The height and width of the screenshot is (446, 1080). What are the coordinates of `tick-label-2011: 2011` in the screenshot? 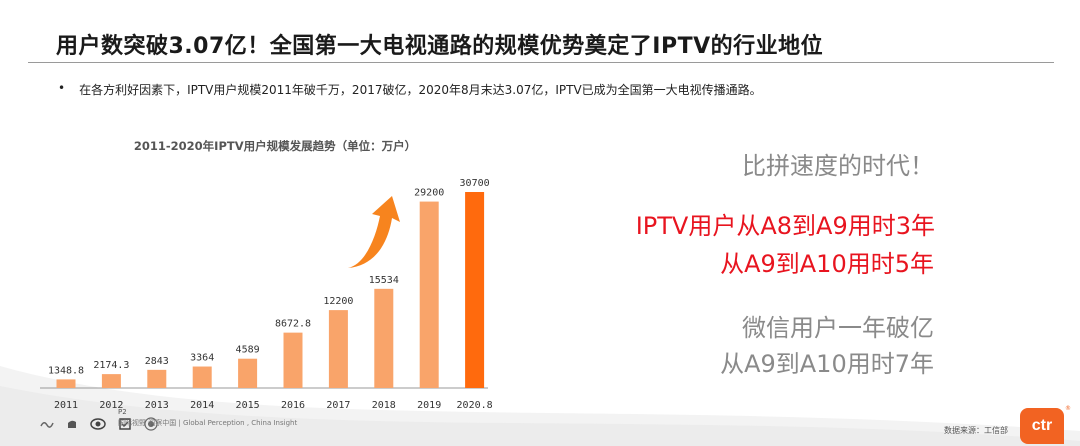 It's located at (66, 405).